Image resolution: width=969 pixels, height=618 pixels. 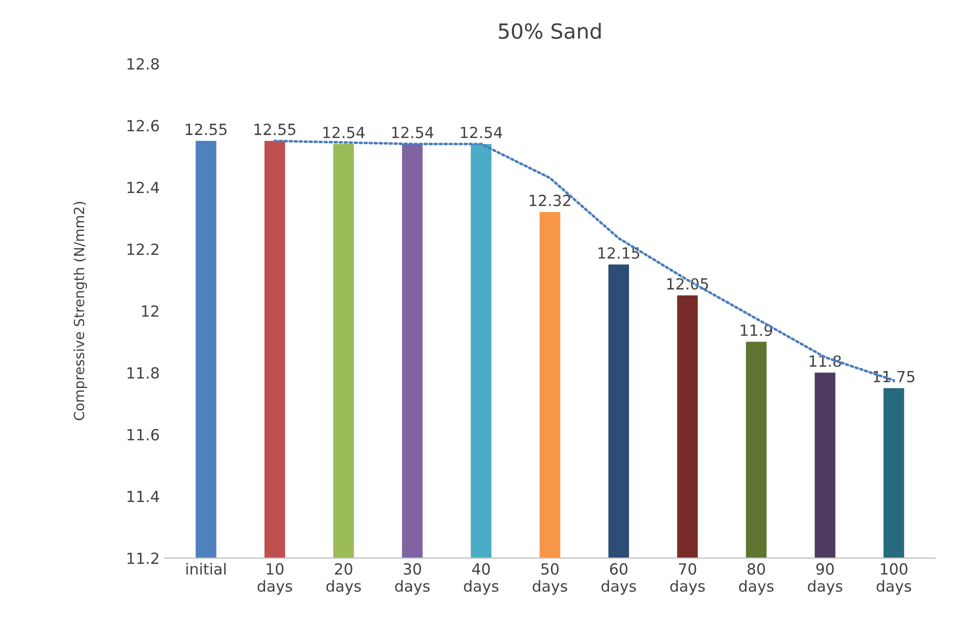 What do you see at coordinates (275, 579) in the screenshot?
I see `x-tick-label: 10 days` at bounding box center [275, 579].